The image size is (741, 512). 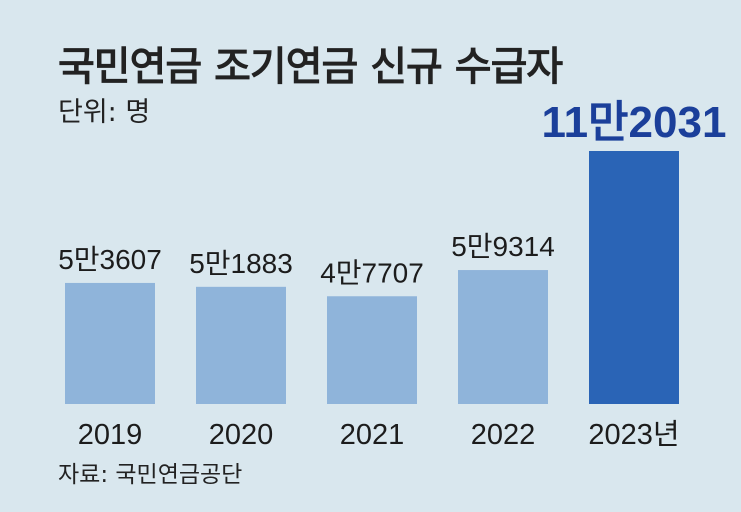 I want to click on bar-2023년, so click(x=634, y=277).